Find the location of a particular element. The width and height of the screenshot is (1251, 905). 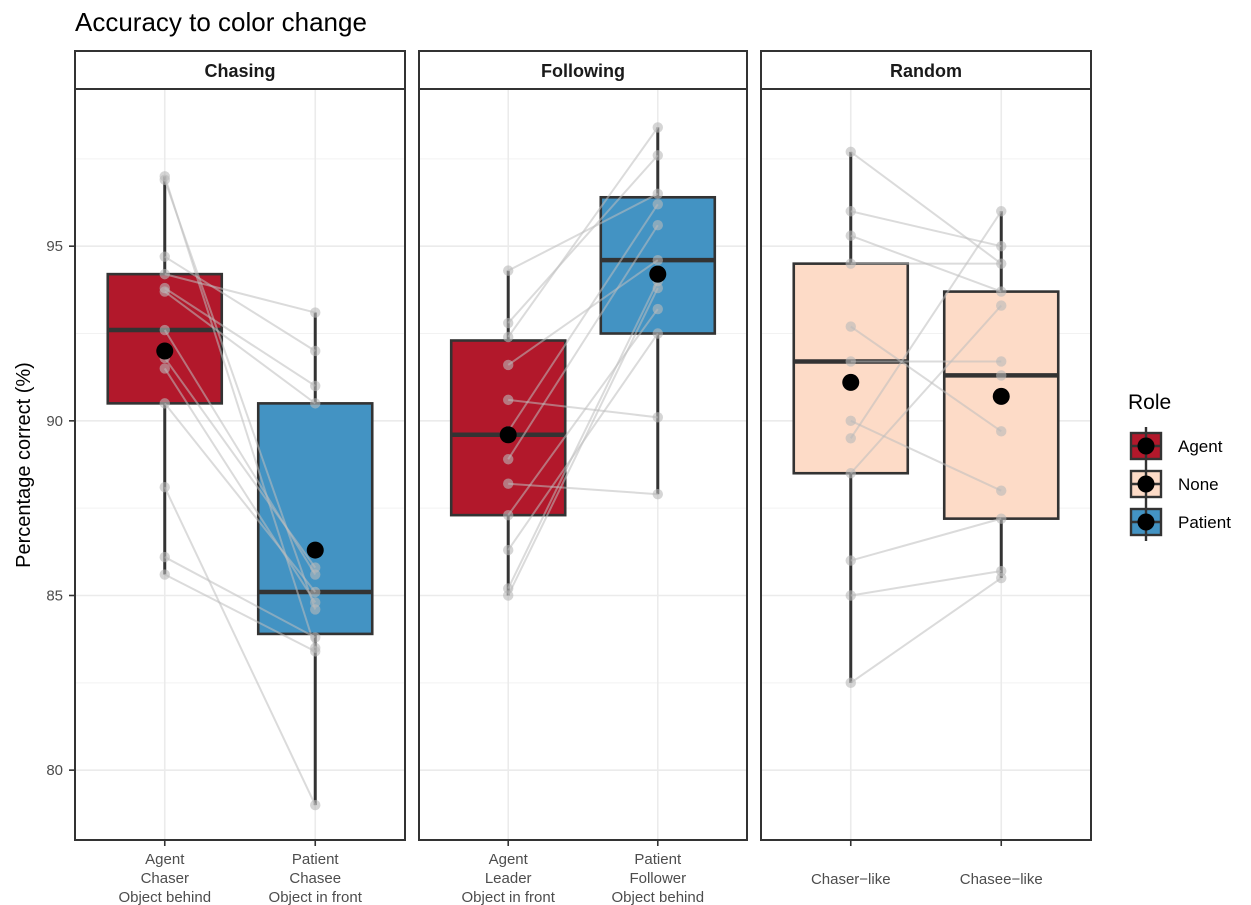

legend-item-none: None is located at coordinates (1175, 484).